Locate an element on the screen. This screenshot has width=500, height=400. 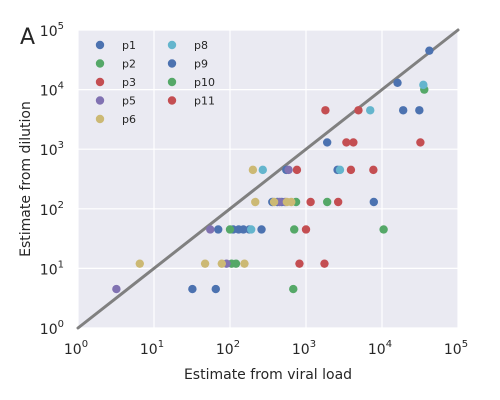
x-axis-ticks: 10⁰ 10¹ 10² 10³ 10⁴ 10⁵ is located at coordinates (266, 348).